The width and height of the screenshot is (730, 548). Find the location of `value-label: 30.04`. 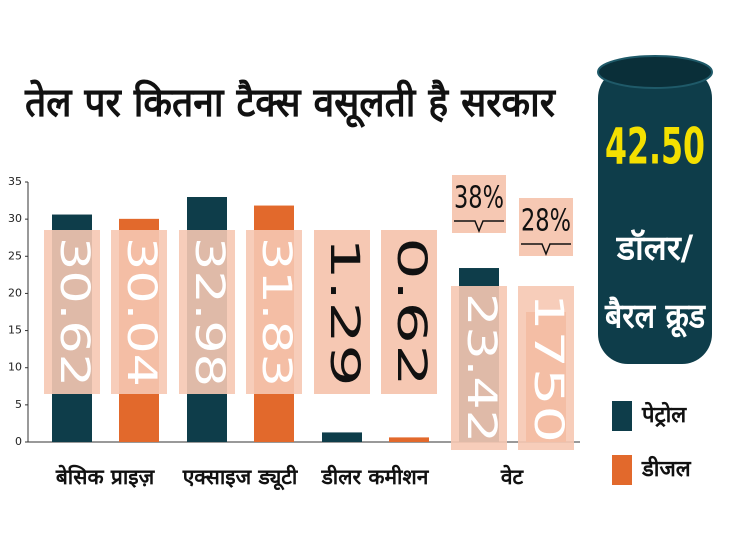

value-label: 30.04 is located at coordinates (141, 312).